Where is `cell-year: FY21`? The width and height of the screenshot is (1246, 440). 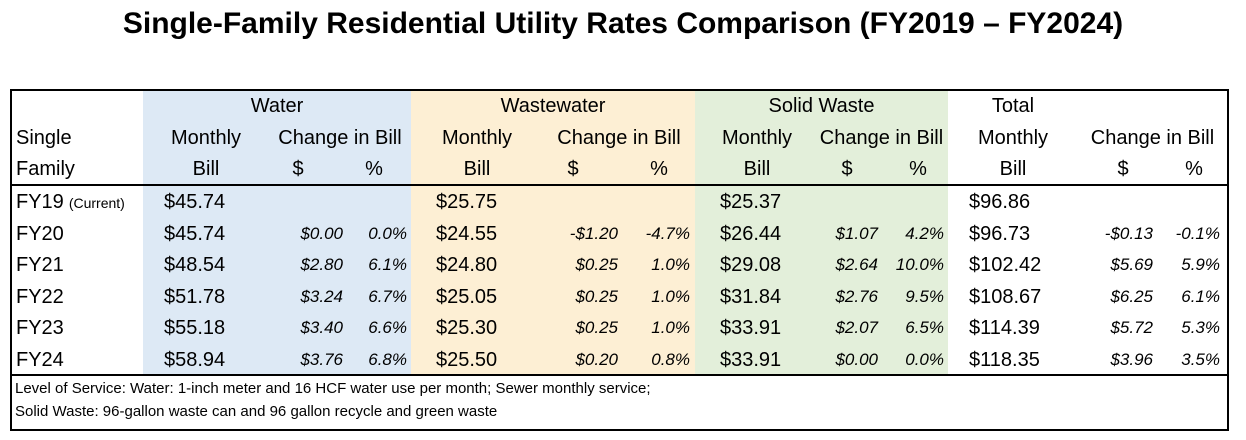 cell-year: FY21 is located at coordinates (78, 265).